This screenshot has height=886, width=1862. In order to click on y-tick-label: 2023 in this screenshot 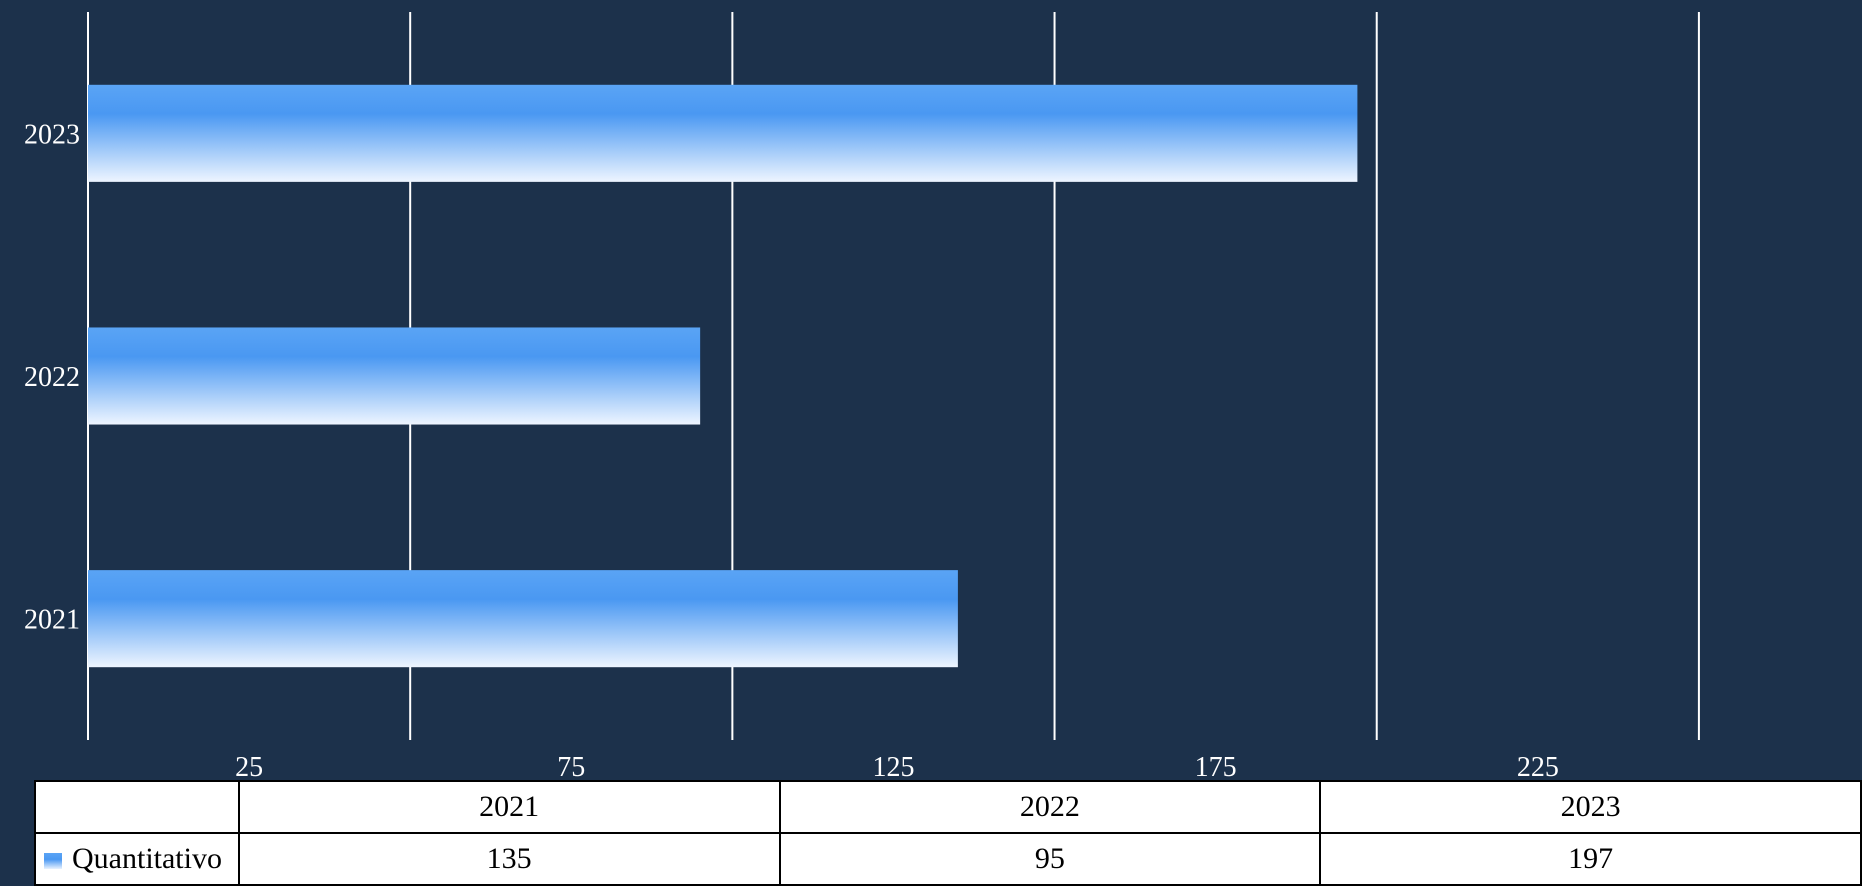, I will do `click(52, 134)`.